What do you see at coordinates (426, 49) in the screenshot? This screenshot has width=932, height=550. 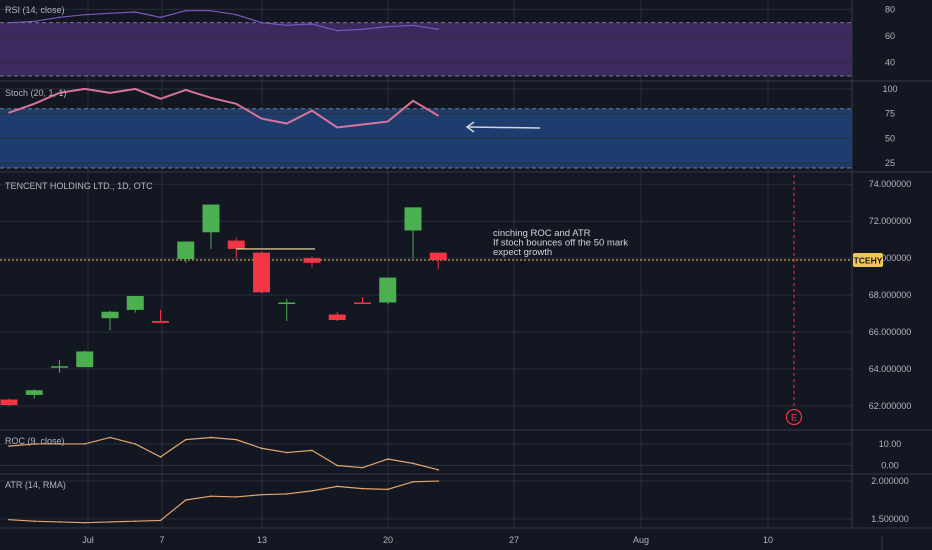 I see `rsi-band` at bounding box center [426, 49].